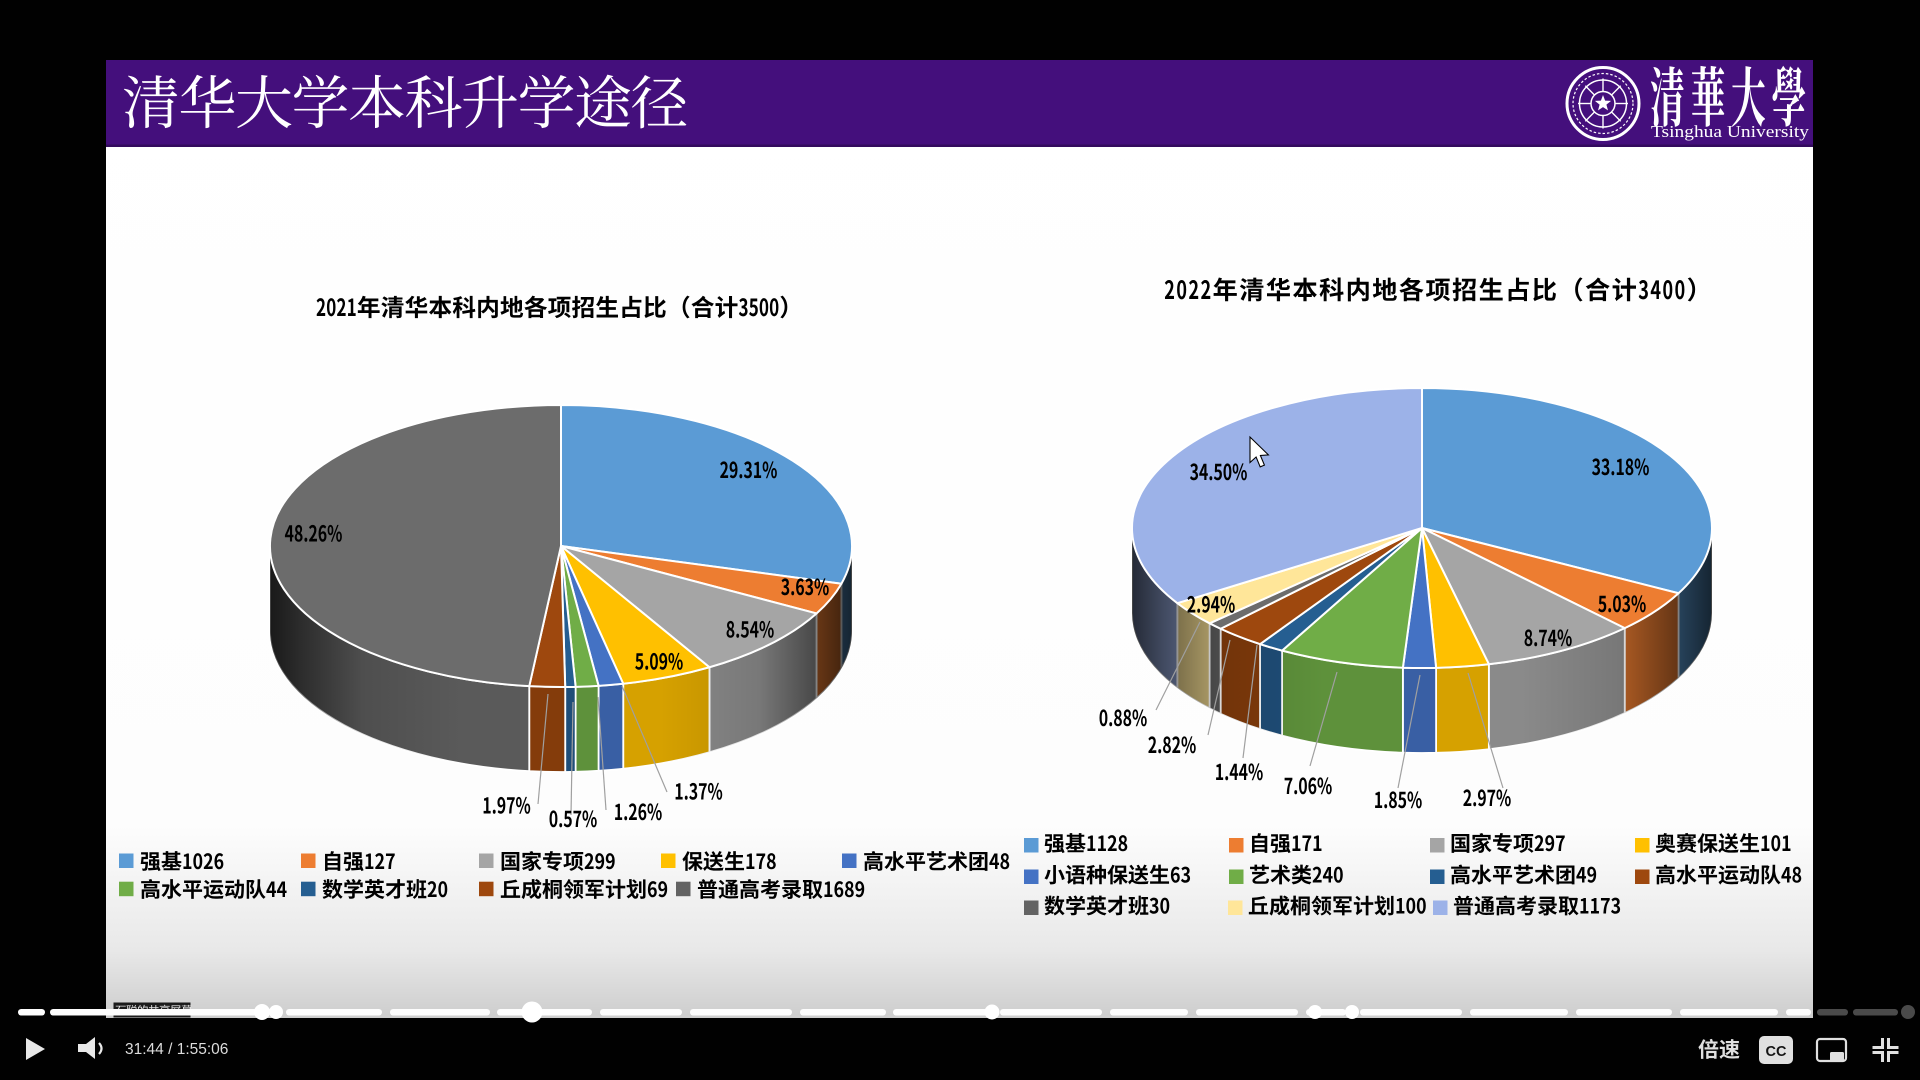 This screenshot has height=1080, width=1920. What do you see at coordinates (176, 1049) in the screenshot?
I see `svg-text: 31:44 / 1:55:06` at bounding box center [176, 1049].